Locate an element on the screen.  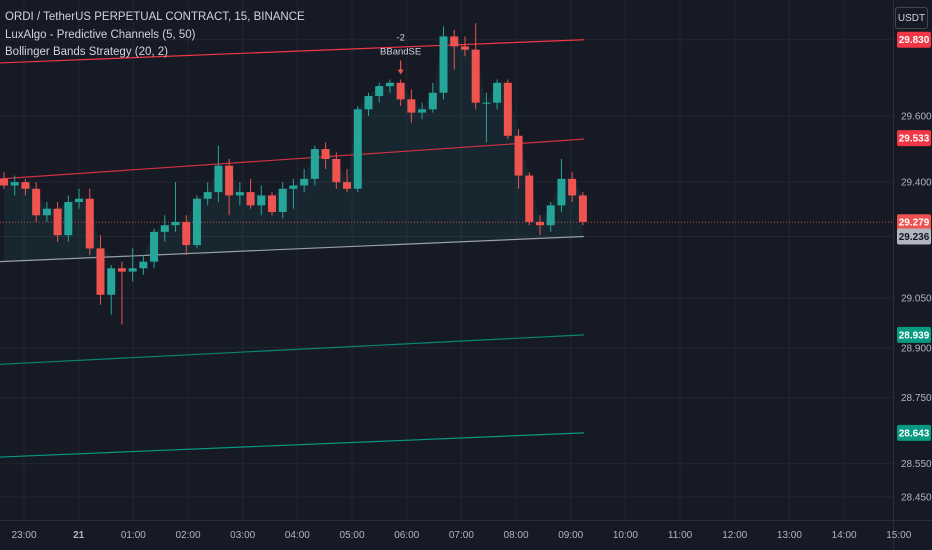
last-price-price-tag: 29.279 is located at coordinates (914, 222).